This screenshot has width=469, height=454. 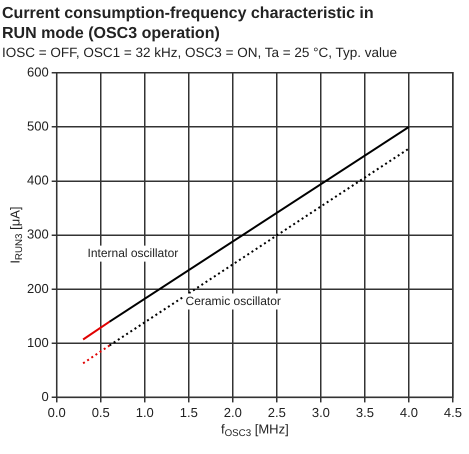 What do you see at coordinates (37, 288) in the screenshot?
I see `y-tick-label: 200` at bounding box center [37, 288].